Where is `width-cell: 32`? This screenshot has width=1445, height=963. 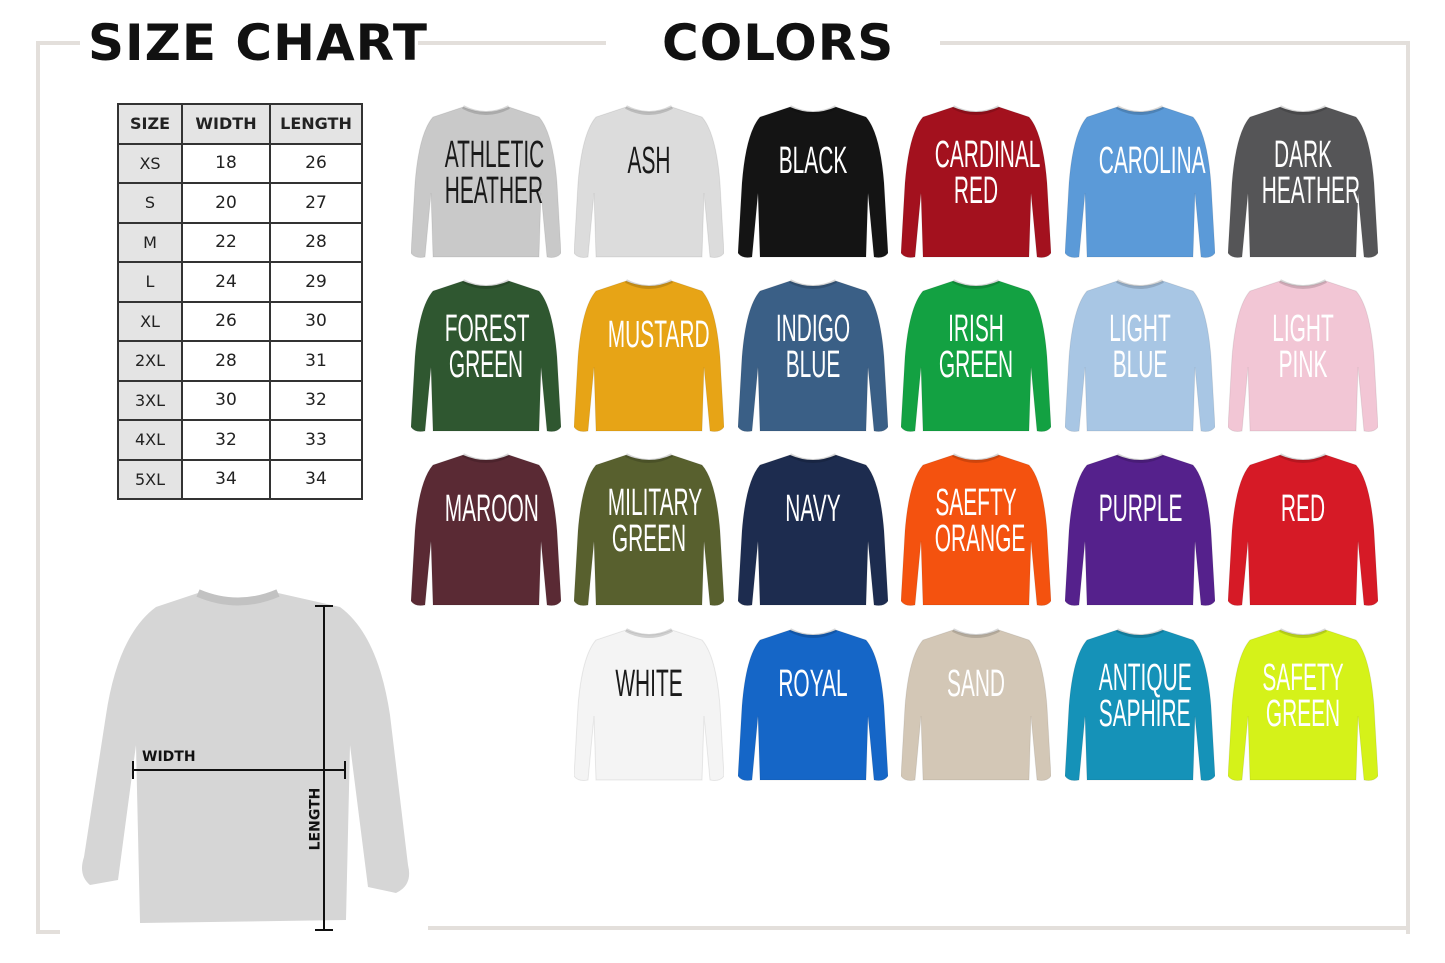
width-cell: 32 is located at coordinates (226, 440).